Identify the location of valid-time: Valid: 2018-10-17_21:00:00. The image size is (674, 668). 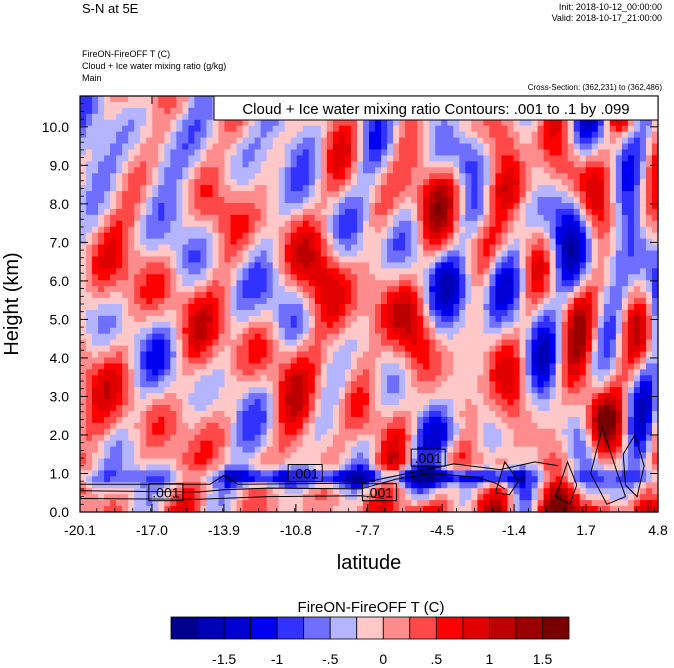
(606, 18).